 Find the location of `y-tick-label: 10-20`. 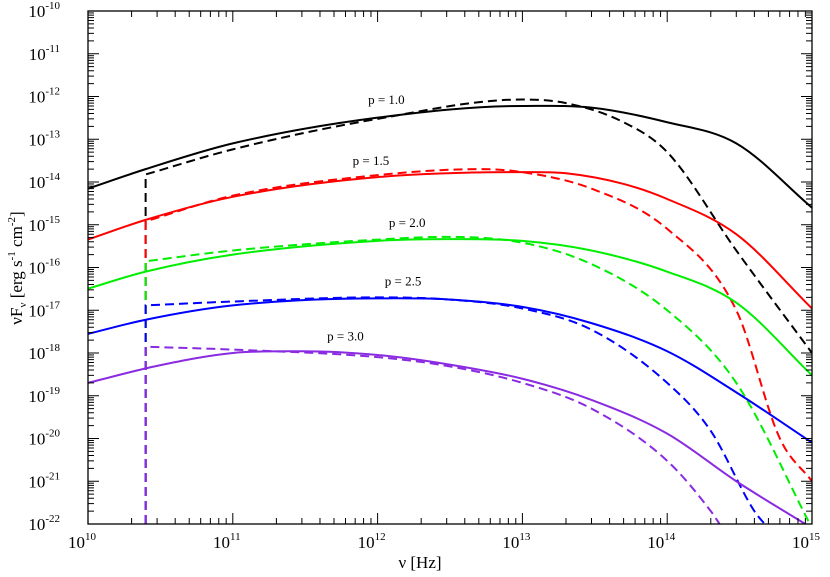

y-tick-label: 10-20 is located at coordinates (44, 438).